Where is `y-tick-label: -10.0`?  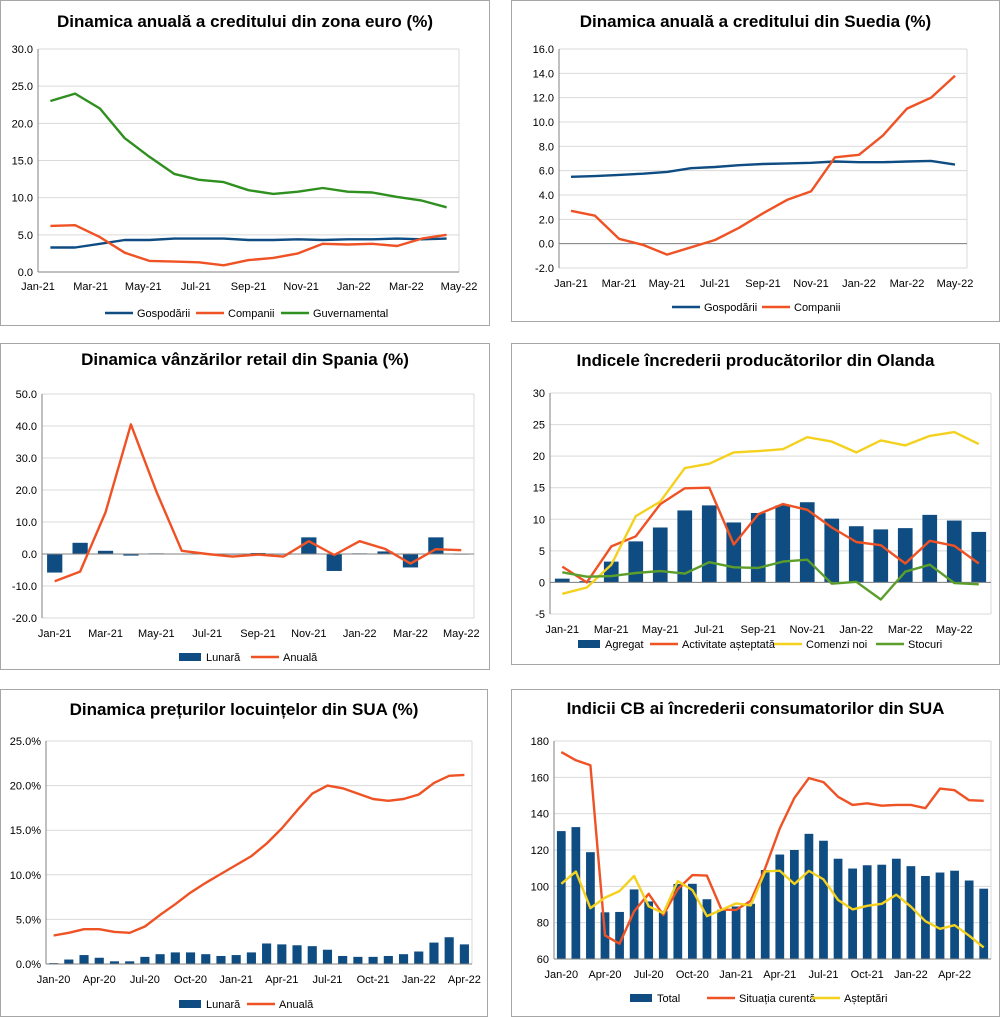 y-tick-label: -10.0 is located at coordinates (24, 587).